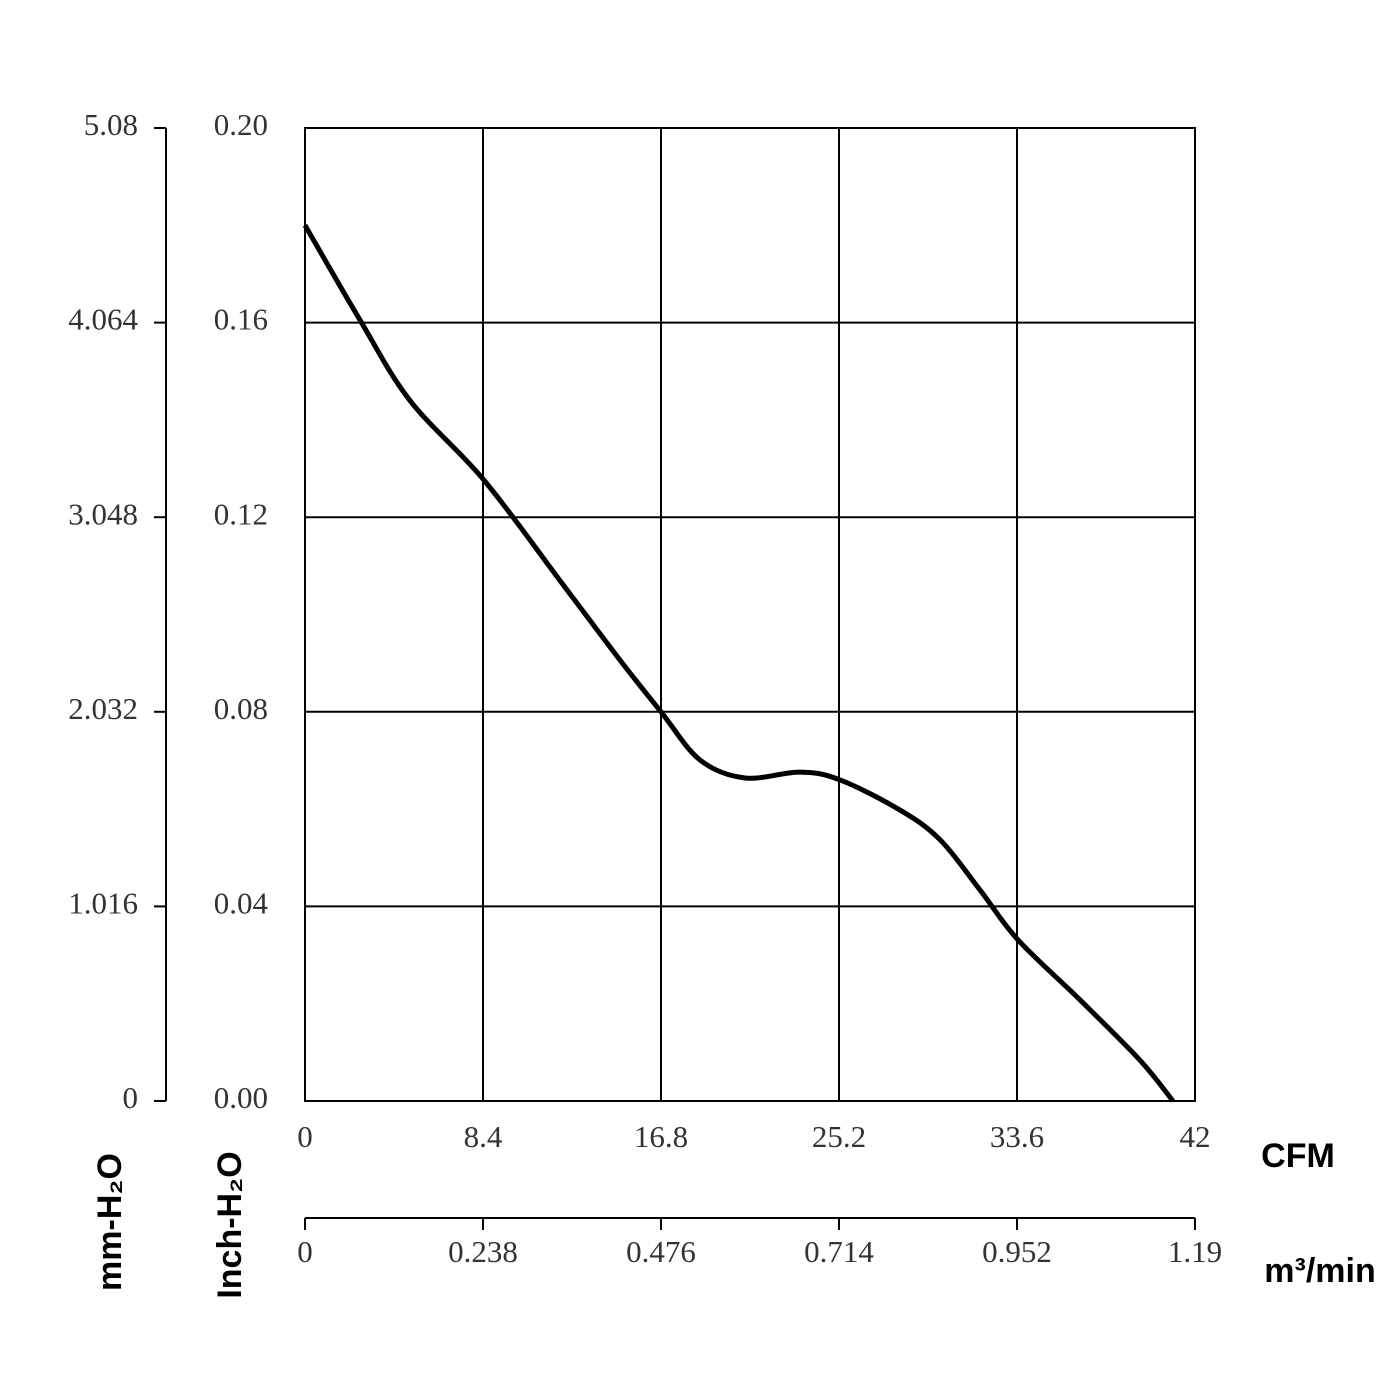 The image size is (1400, 1400). What do you see at coordinates (661, 1136) in the screenshot?
I see `x-tick-label: 16.8` at bounding box center [661, 1136].